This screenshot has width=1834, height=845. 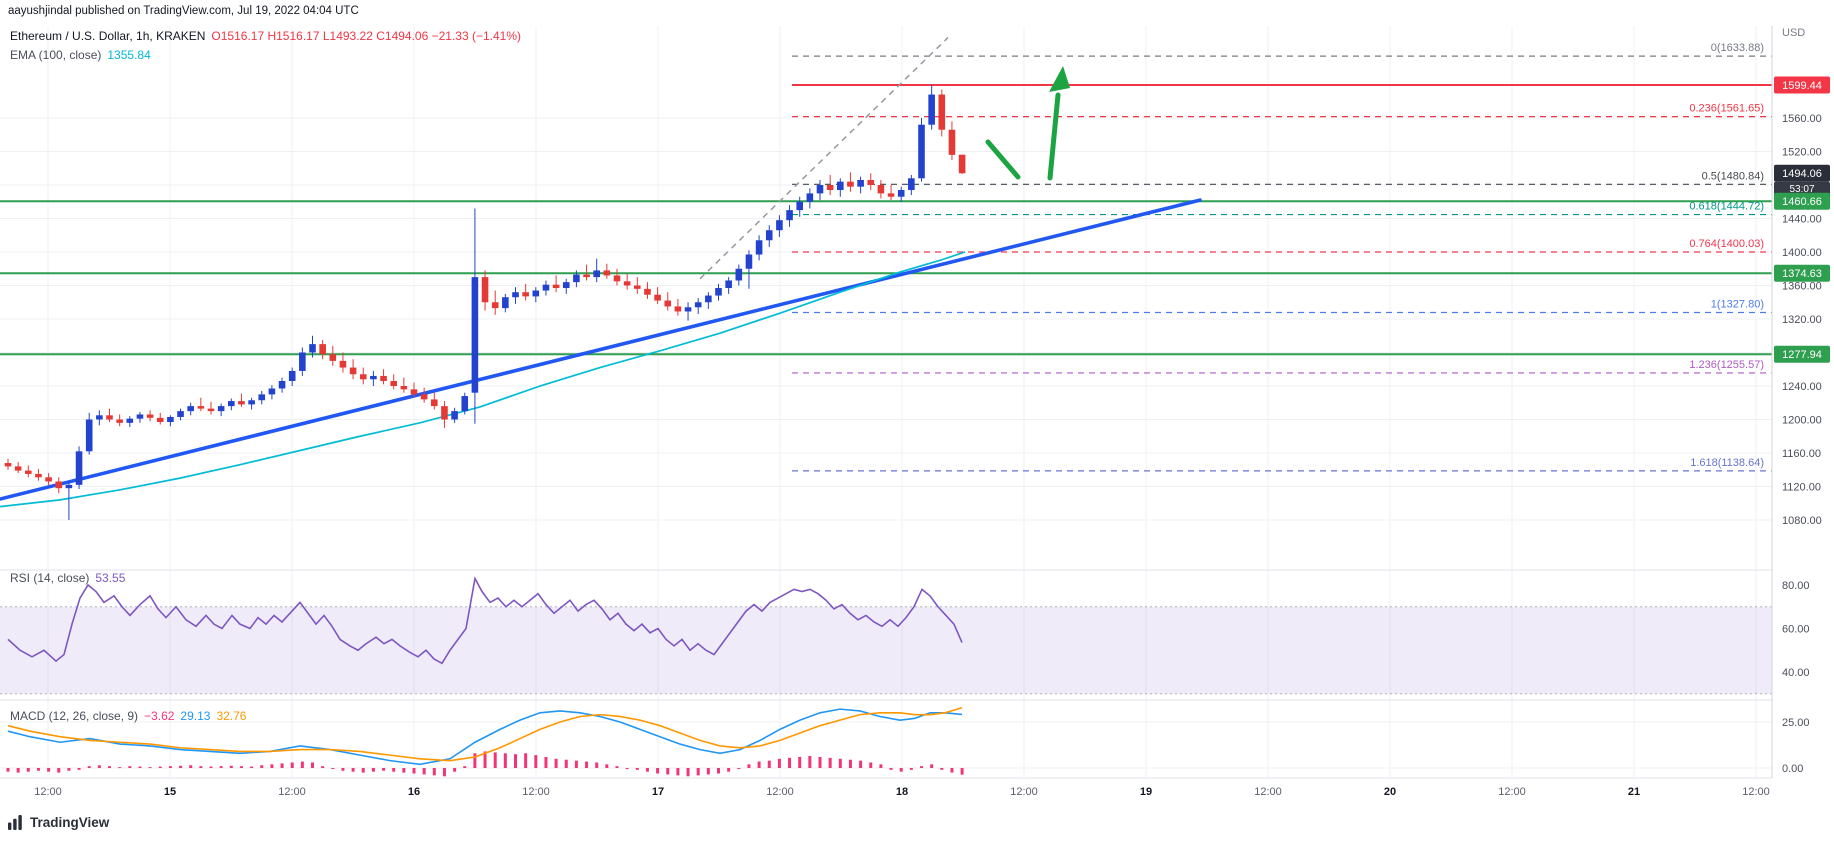 I want to click on tradingview-logo: TradingView, so click(x=58, y=822).